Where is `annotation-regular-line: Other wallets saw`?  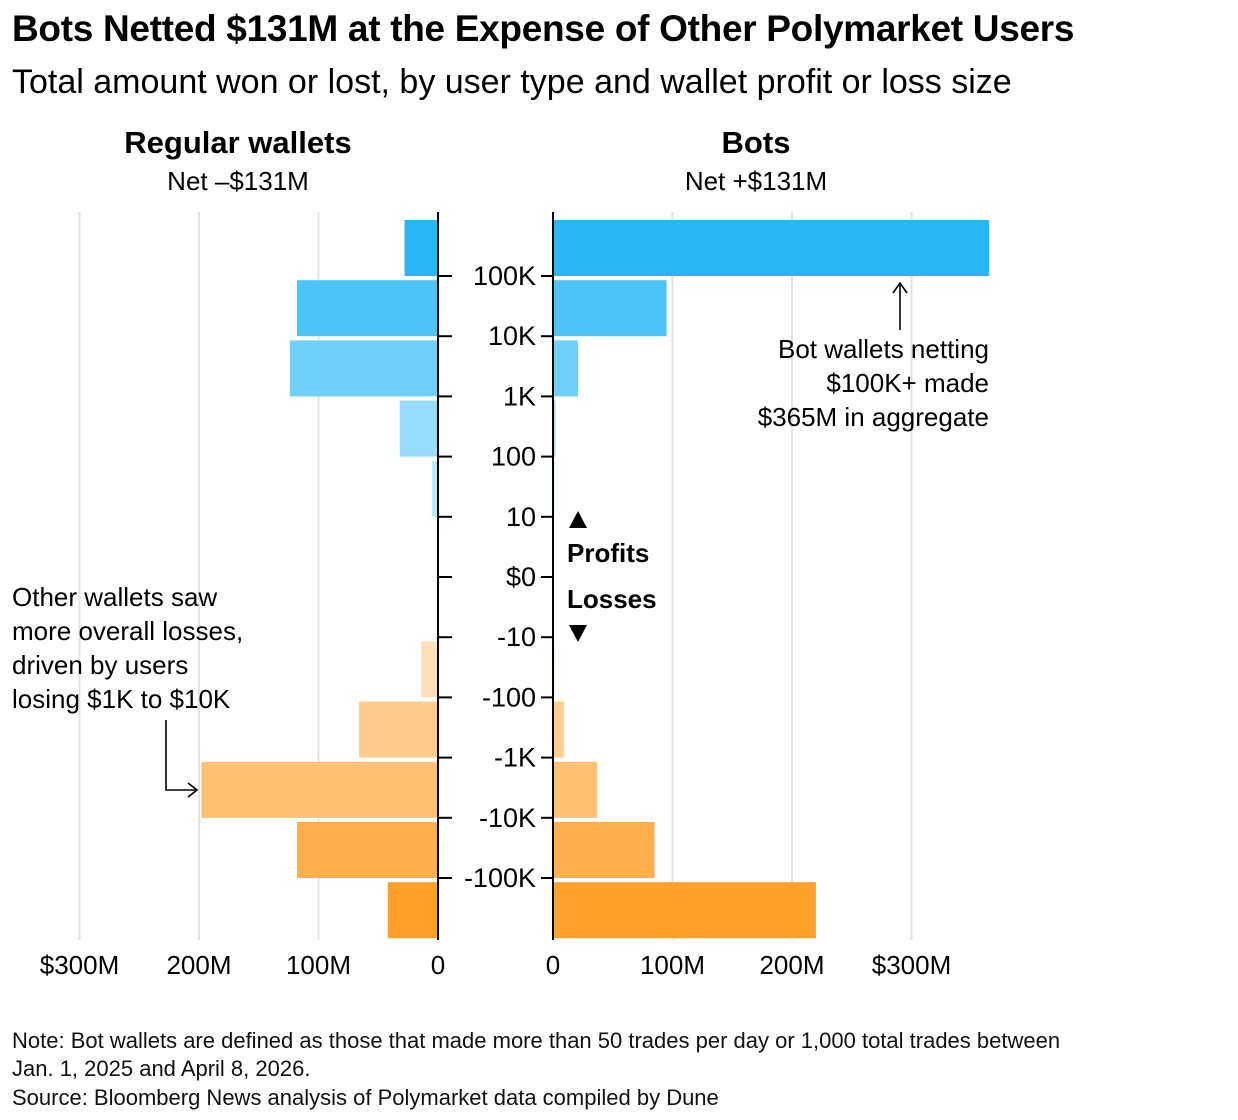
annotation-regular-line: Other wallets saw is located at coordinates (114, 597).